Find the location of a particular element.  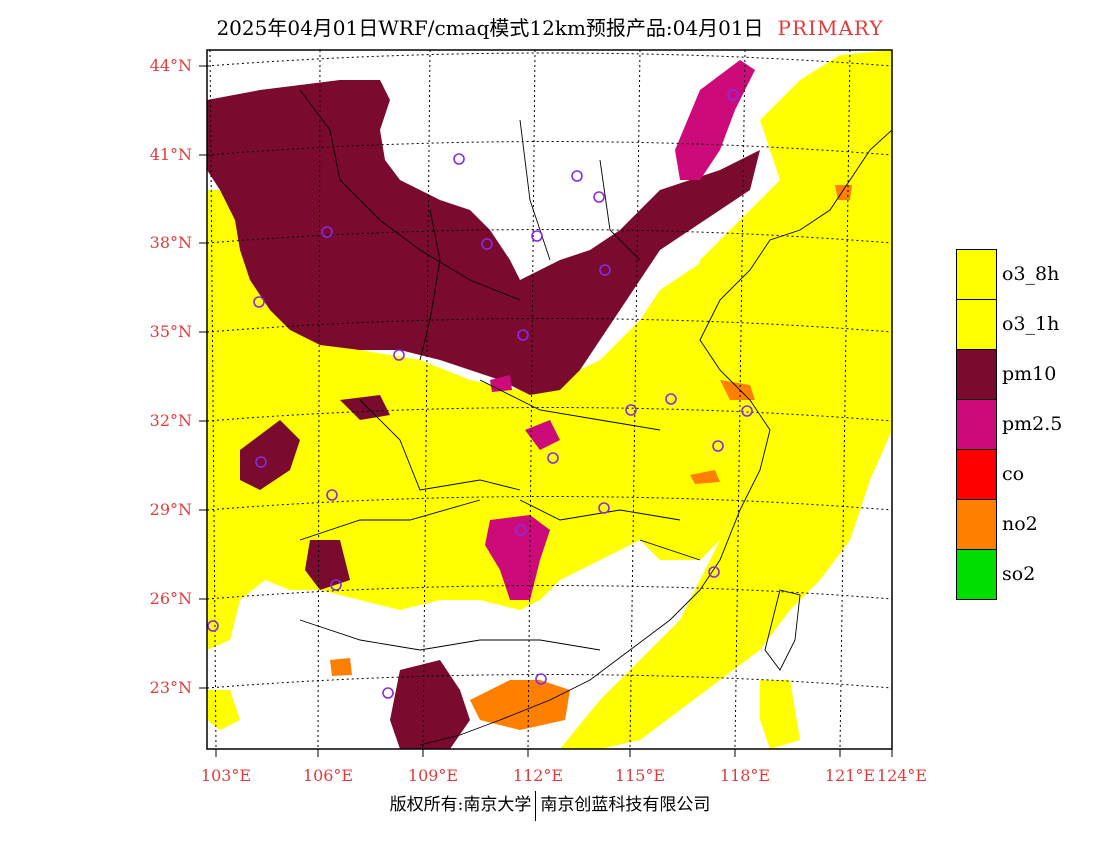

lon-label-121: 121°E is located at coordinates (850, 775).